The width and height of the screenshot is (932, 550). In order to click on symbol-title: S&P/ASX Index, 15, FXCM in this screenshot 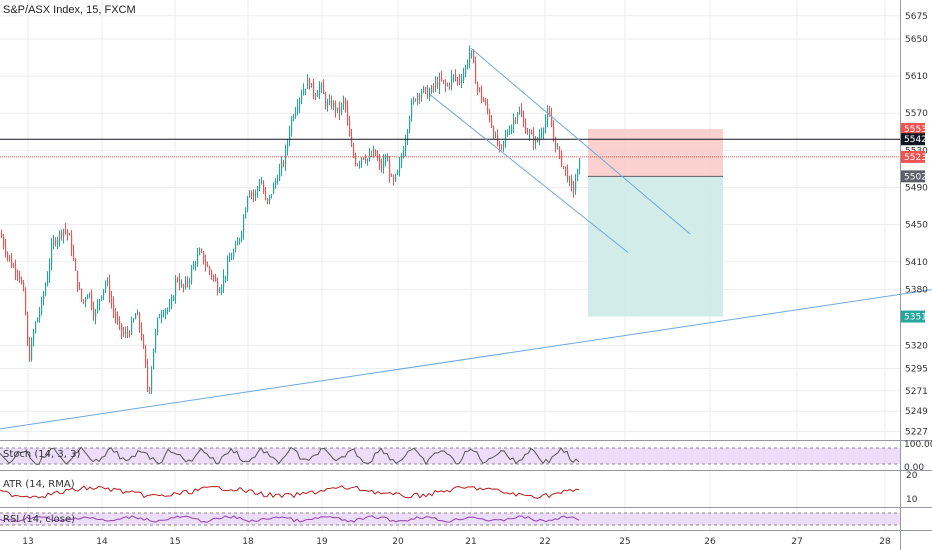, I will do `click(69, 10)`.